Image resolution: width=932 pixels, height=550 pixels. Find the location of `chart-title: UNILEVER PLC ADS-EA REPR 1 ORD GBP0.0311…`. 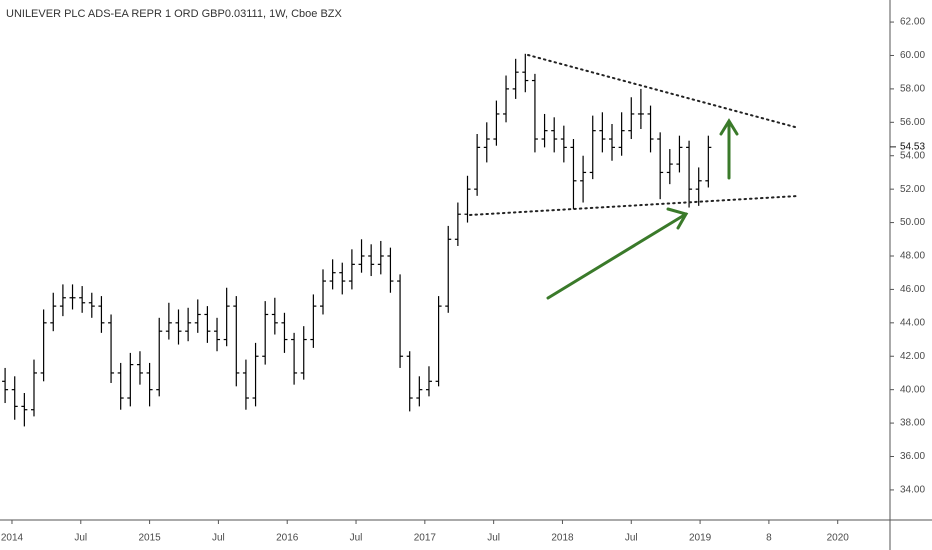

chart-title: UNILEVER PLC ADS-EA REPR 1 ORD GBP0.0311… is located at coordinates (174, 14).